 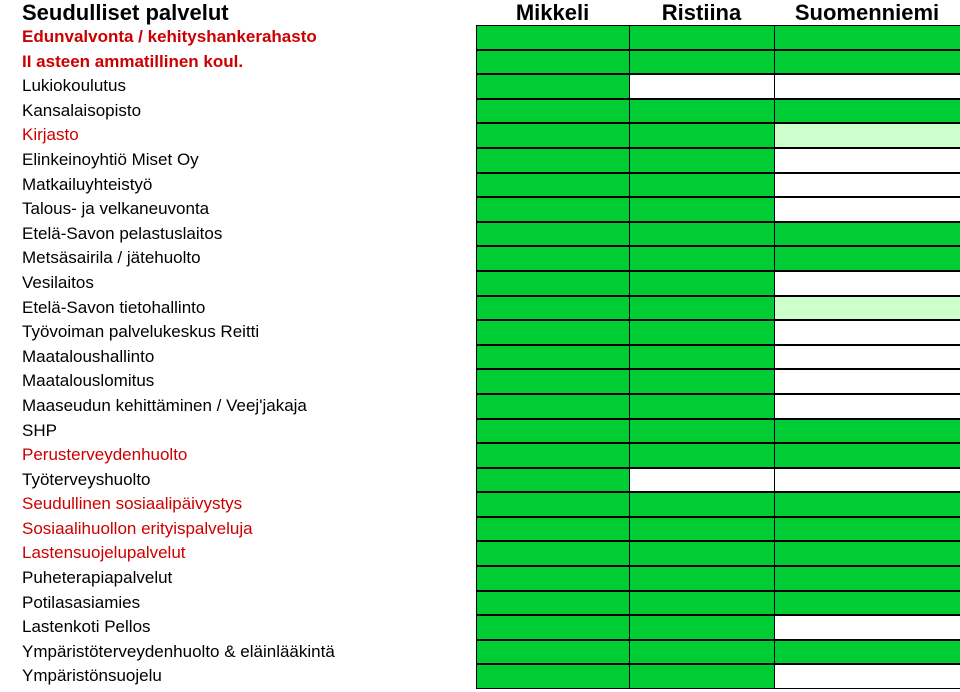 I want to click on service-label: Kirjasto, so click(x=50, y=135).